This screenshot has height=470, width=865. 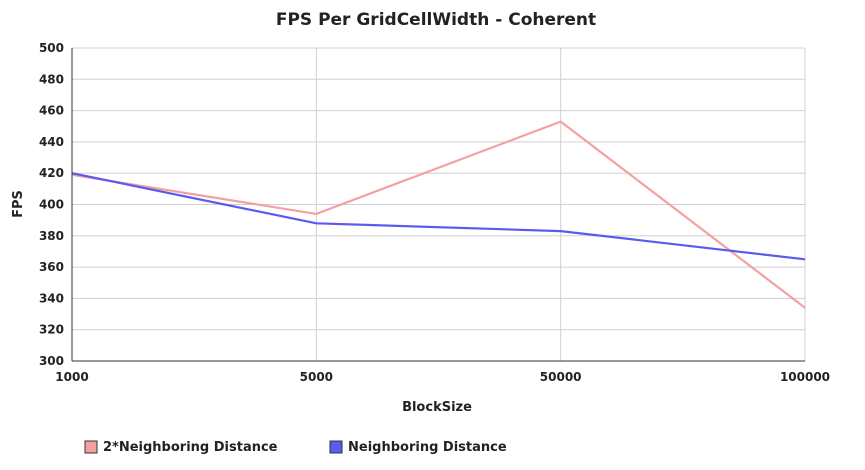 I want to click on y-tick-label: 300, so click(x=51, y=361).